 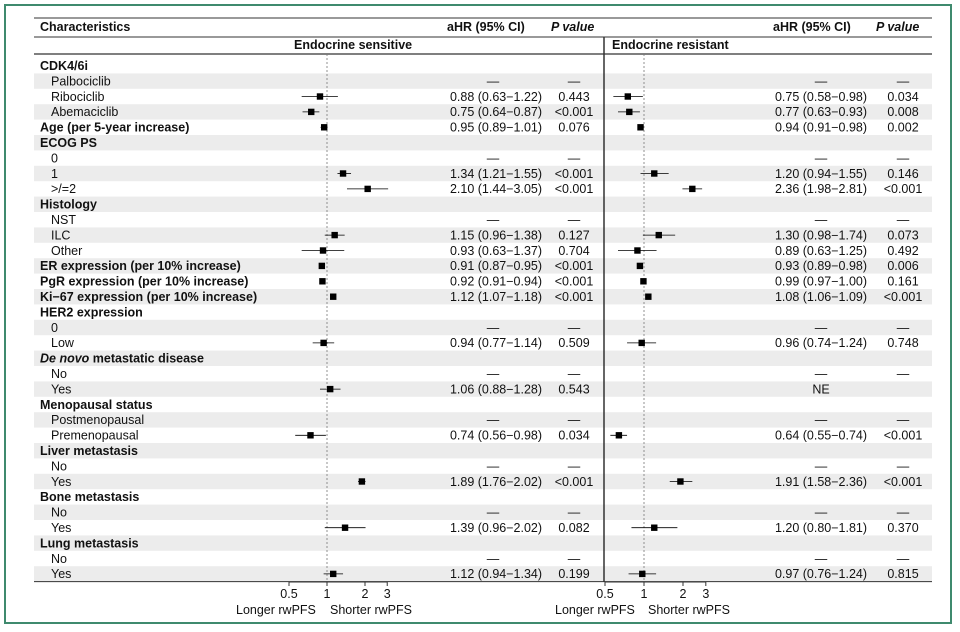 I want to click on row-label: Premenopausal, so click(x=95, y=436).